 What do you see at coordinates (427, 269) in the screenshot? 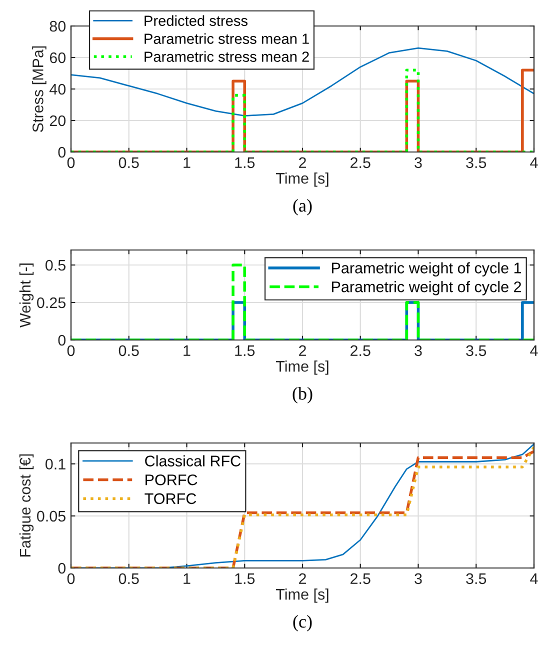
I see `legend-label: Parametric weight of cycle 1` at bounding box center [427, 269].